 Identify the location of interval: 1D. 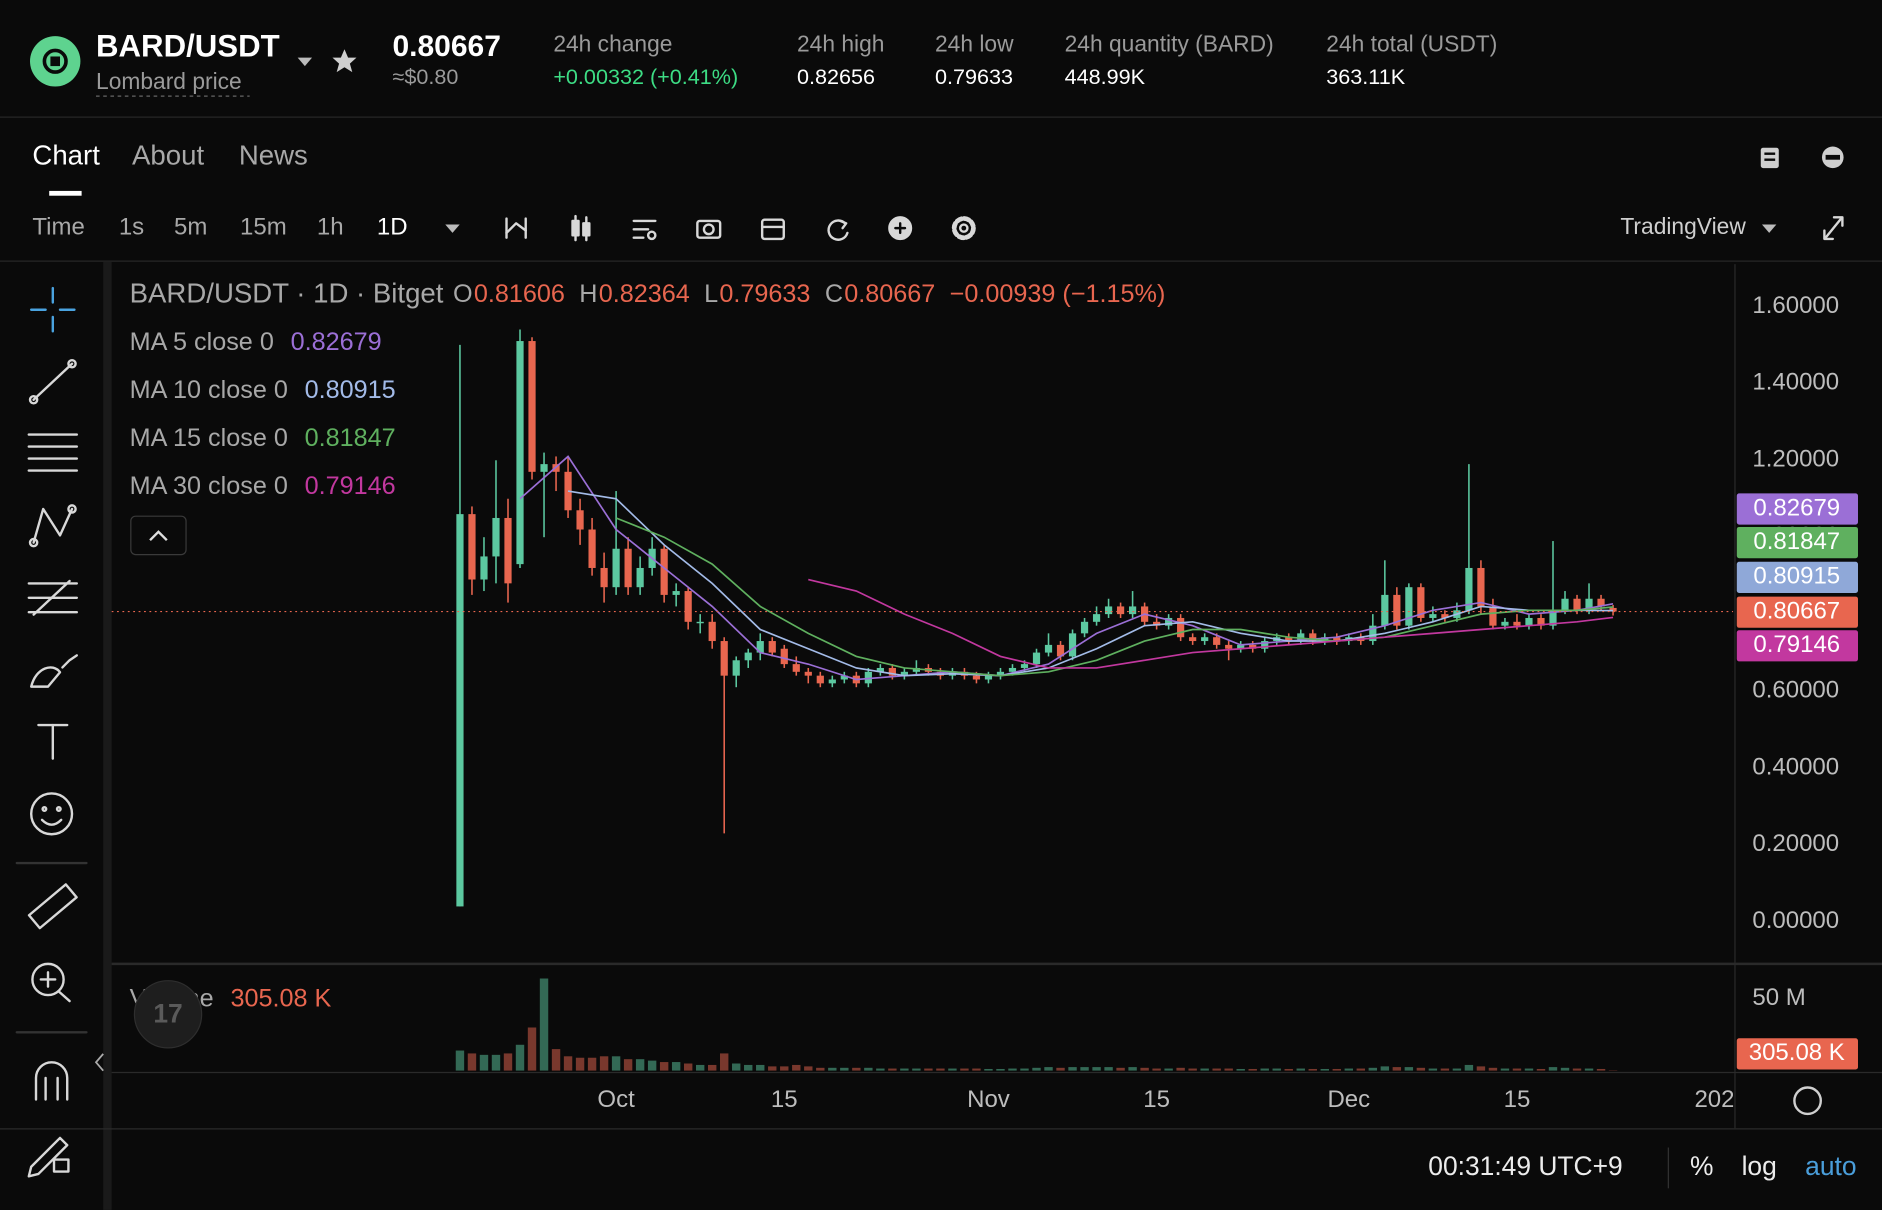
(392, 226).